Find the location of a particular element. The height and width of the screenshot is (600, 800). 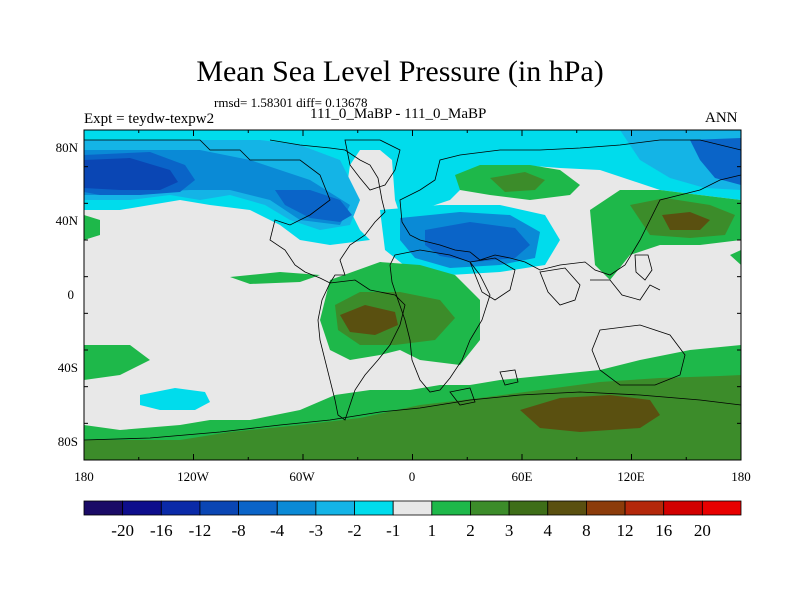

outline-islands is located at coordinates (551, 330).